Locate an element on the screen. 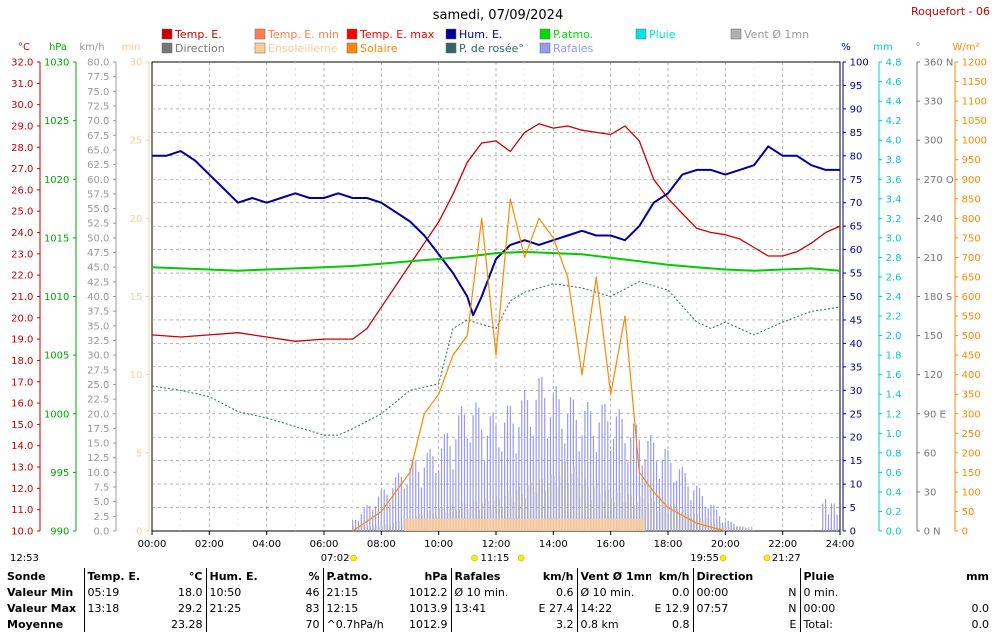 Image resolution: width=996 pixels, height=637 pixels. axis-tick-label: 40.0 is located at coordinates (98, 297).